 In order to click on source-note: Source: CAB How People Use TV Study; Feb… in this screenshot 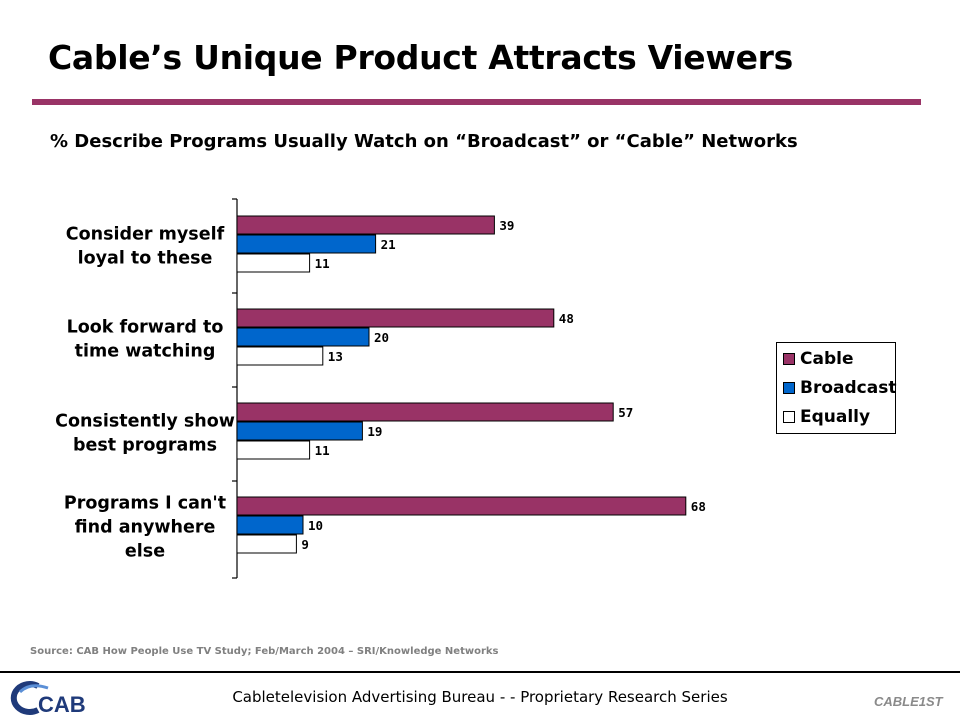, I will do `click(264, 651)`.